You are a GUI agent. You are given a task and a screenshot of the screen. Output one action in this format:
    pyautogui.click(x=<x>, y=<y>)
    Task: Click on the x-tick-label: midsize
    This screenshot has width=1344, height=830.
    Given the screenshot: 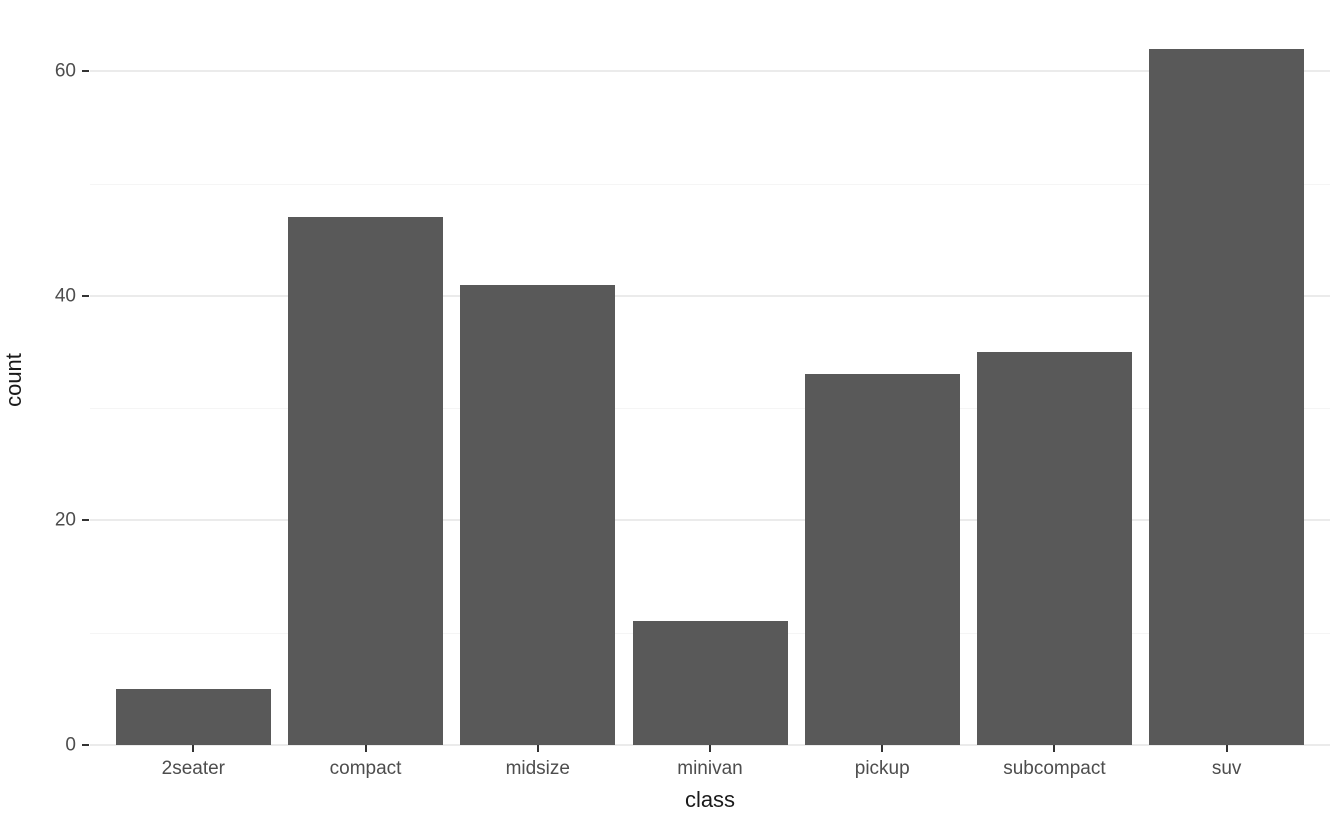 What is the action you would take?
    pyautogui.click(x=537, y=768)
    